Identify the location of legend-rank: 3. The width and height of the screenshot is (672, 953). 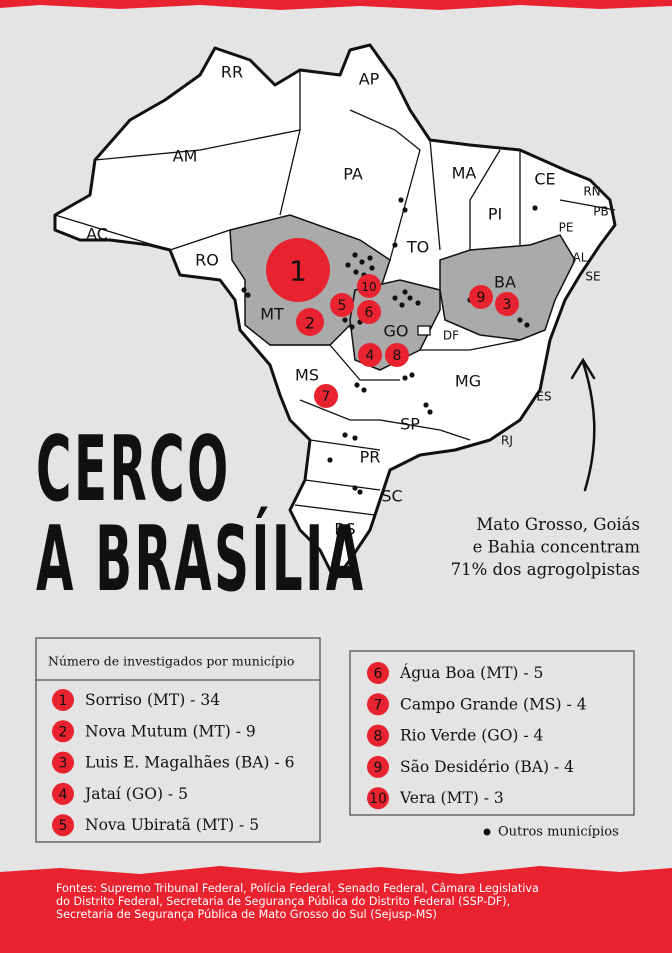
(63, 764).